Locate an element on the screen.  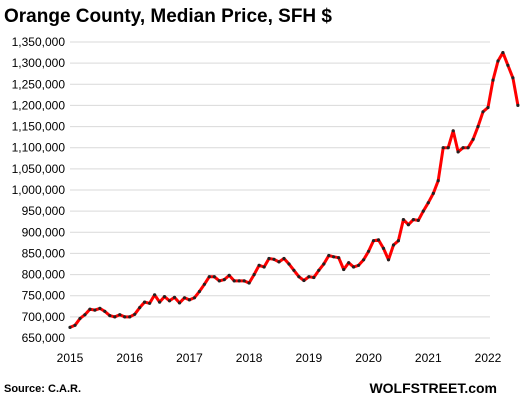
y-tick-label: 1,350,000 is located at coordinates (39, 42).